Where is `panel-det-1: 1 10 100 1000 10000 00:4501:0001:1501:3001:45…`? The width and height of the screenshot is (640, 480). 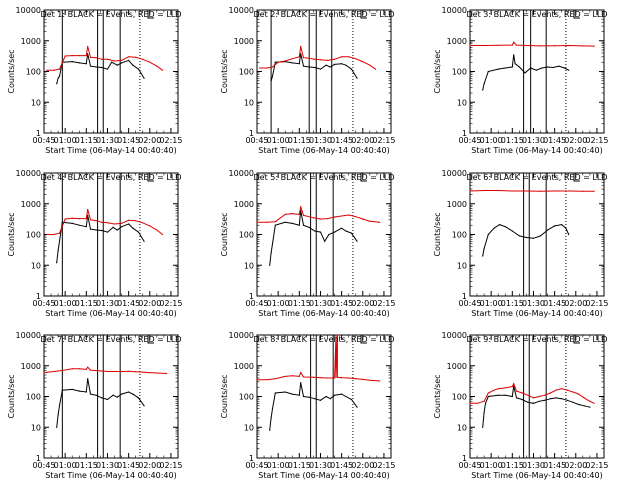 panel-det-1: 1 10 100 1000 10000 00:4501:0001:1501:3001:45… is located at coordinates (94, 80).